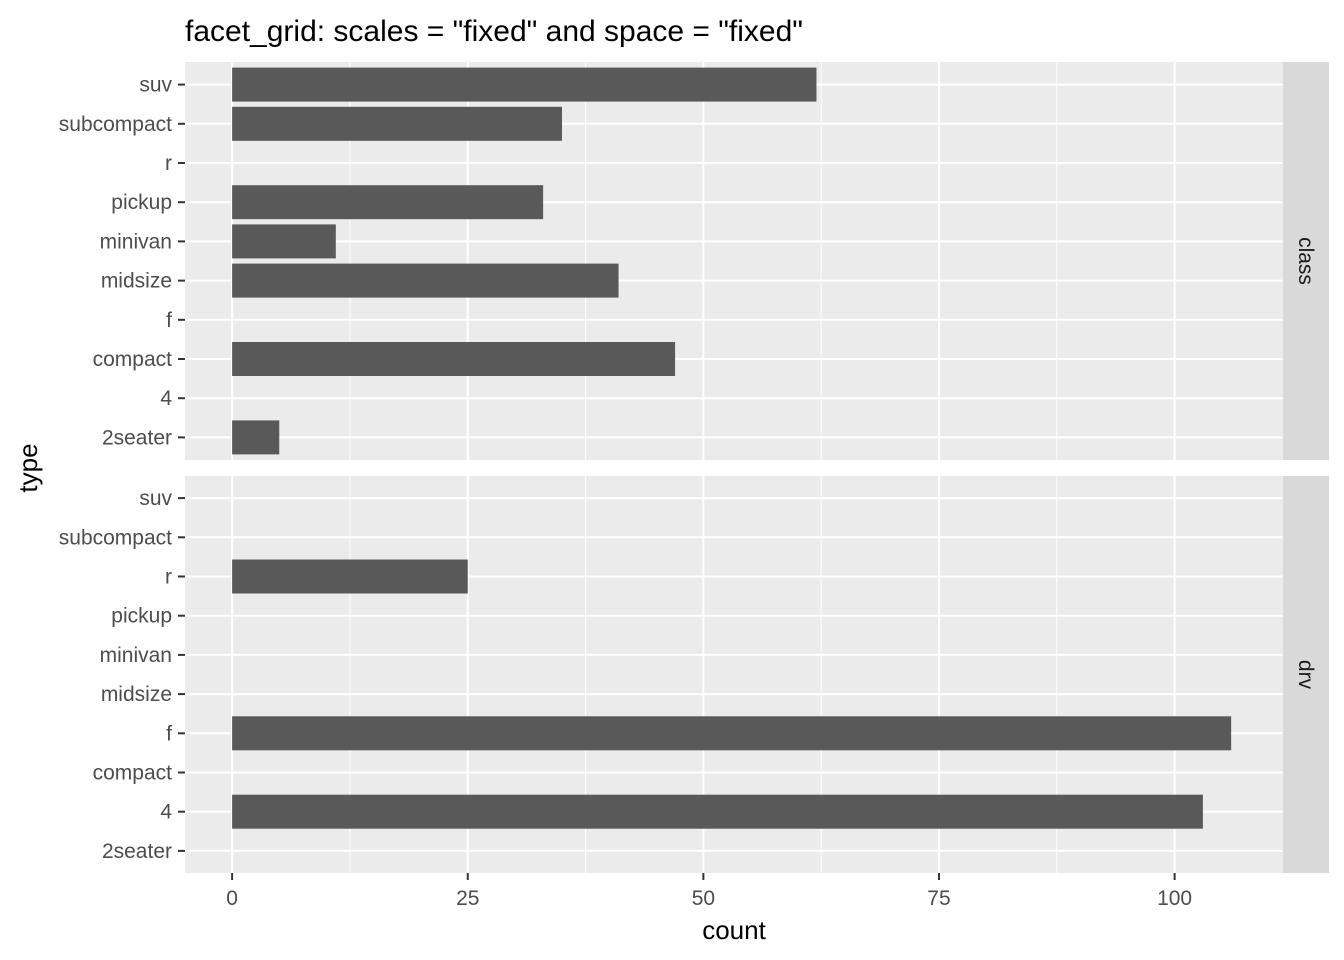  I want to click on x-tick-label: 0, so click(232, 898).